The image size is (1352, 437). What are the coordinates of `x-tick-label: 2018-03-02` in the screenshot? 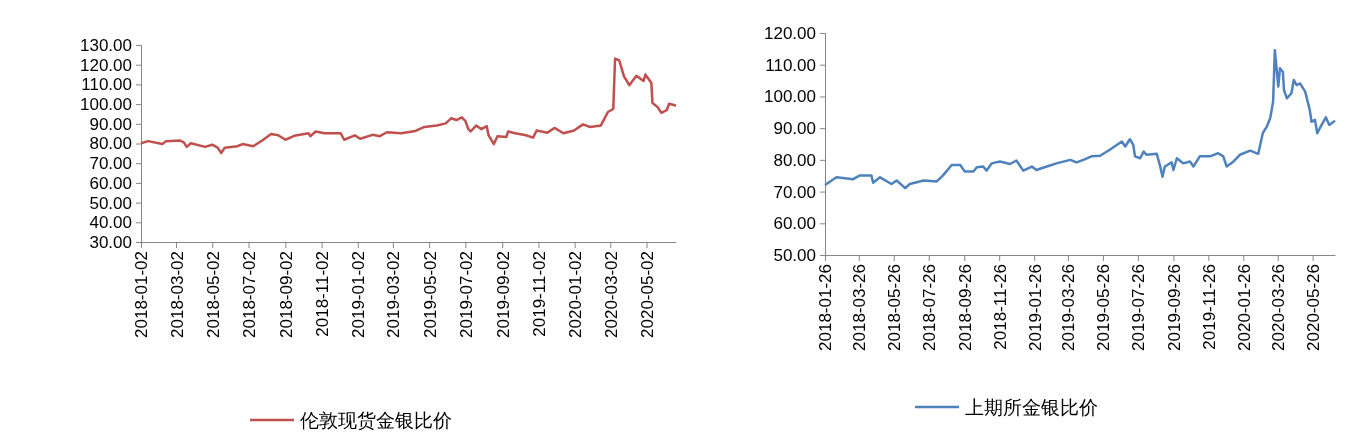 It's located at (177, 294).